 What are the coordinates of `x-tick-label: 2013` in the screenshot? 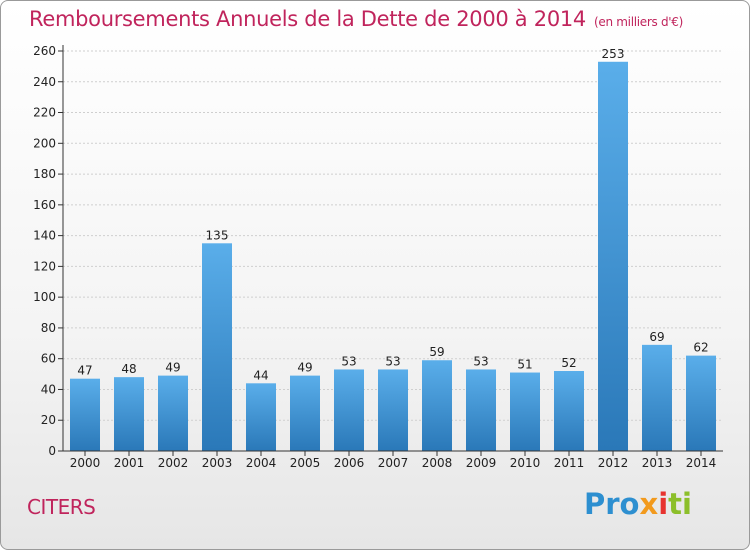 It's located at (657, 463).